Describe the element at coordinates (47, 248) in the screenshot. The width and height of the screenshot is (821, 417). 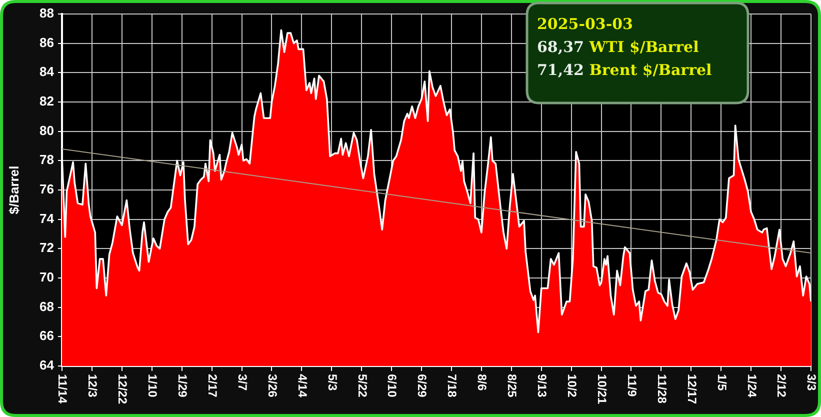
I see `y-tick-label: 72` at that location.